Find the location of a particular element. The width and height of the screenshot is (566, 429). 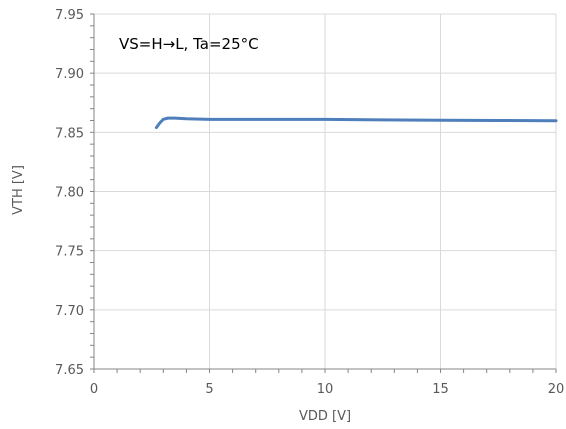

x-tick-labels: 0 5 10 15 20 is located at coordinates (327, 389).